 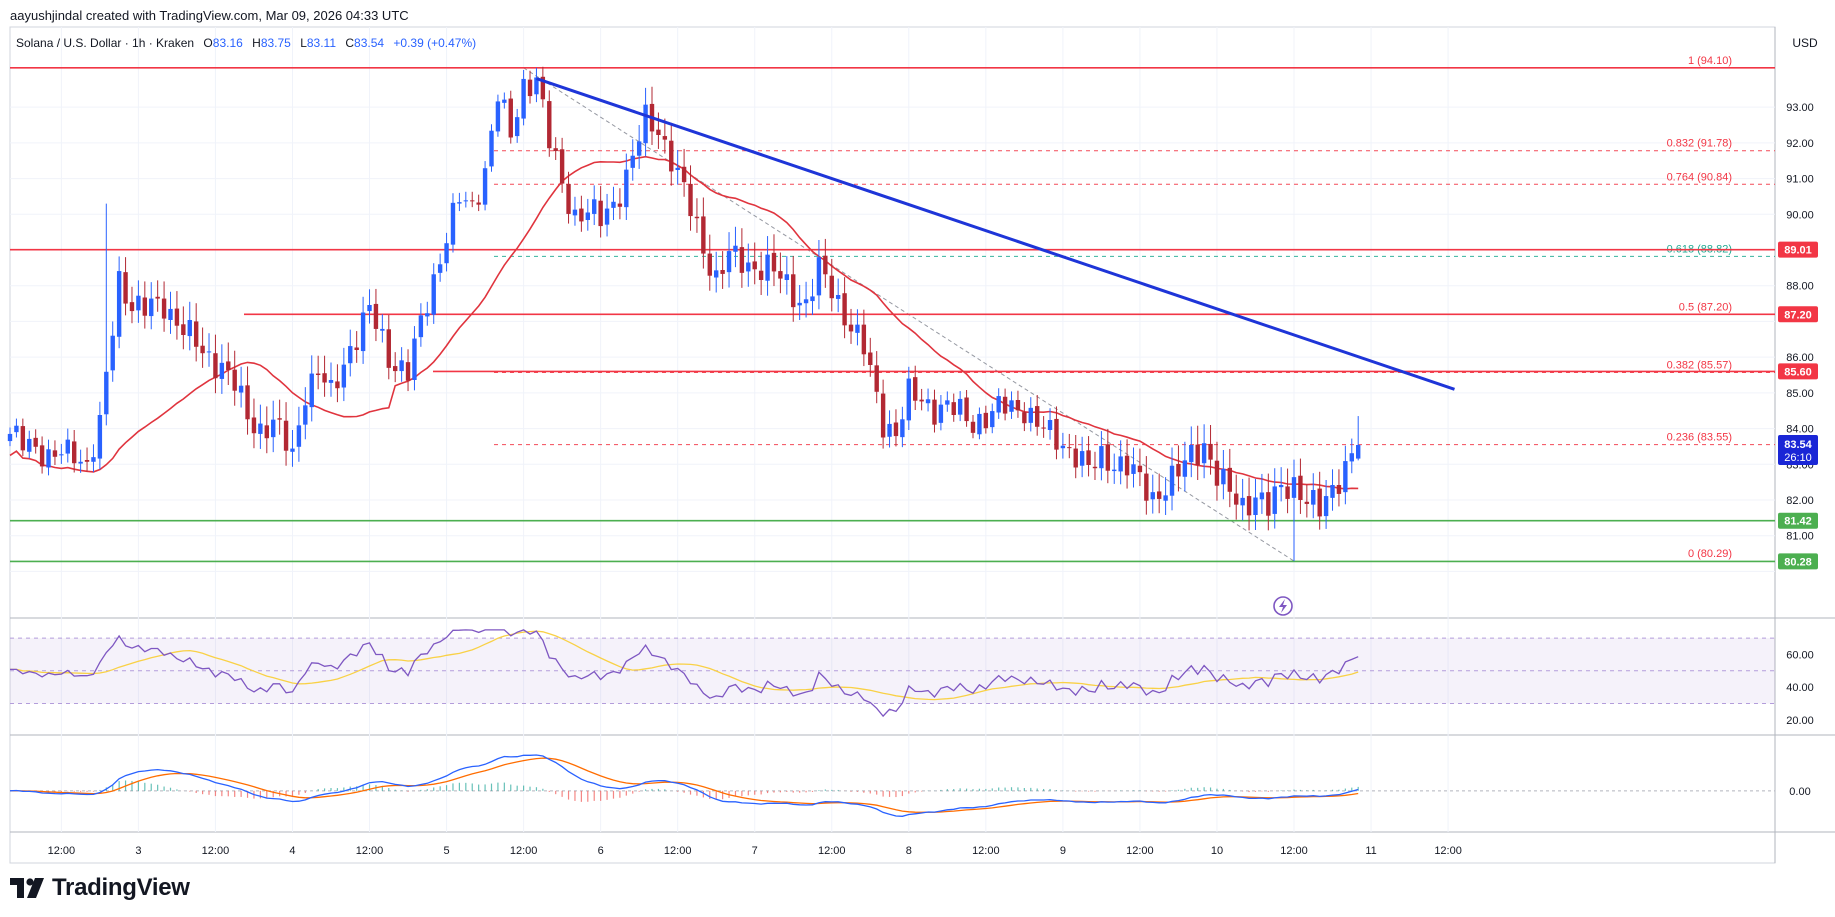 I want to click on currency-label: USD, so click(x=1805, y=43).